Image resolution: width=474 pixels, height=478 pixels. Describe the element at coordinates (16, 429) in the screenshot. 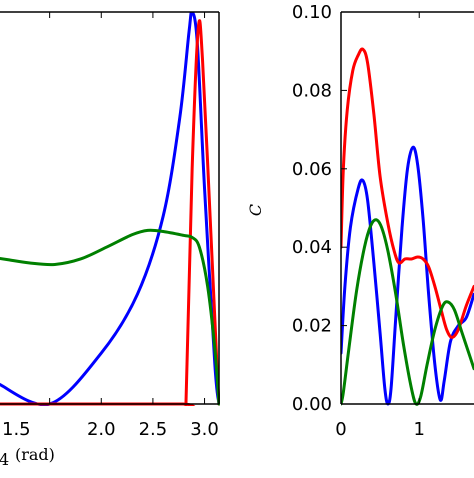

I see `left-x-tick-label-1: 1.5` at that location.